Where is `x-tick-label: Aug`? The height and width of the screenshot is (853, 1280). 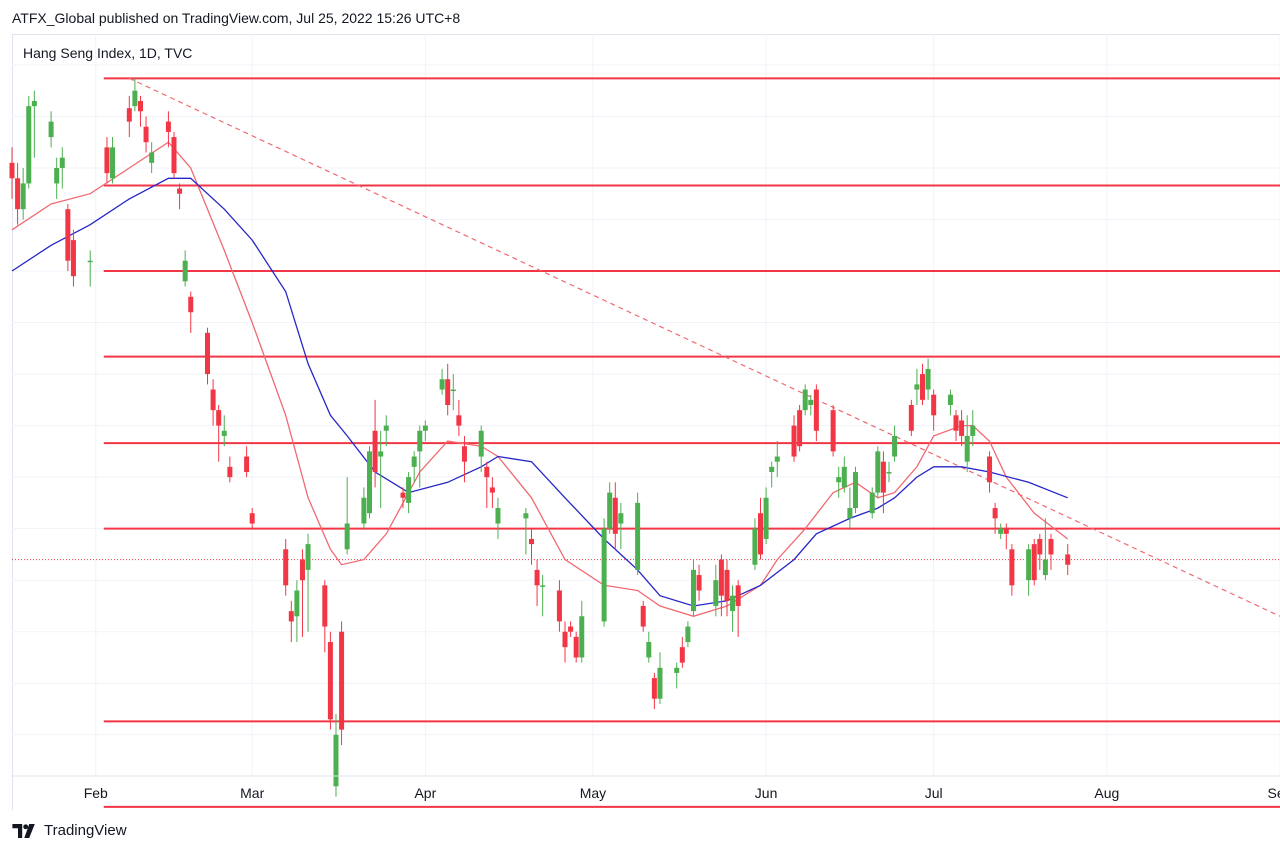 x-tick-label: Aug is located at coordinates (1106, 793).